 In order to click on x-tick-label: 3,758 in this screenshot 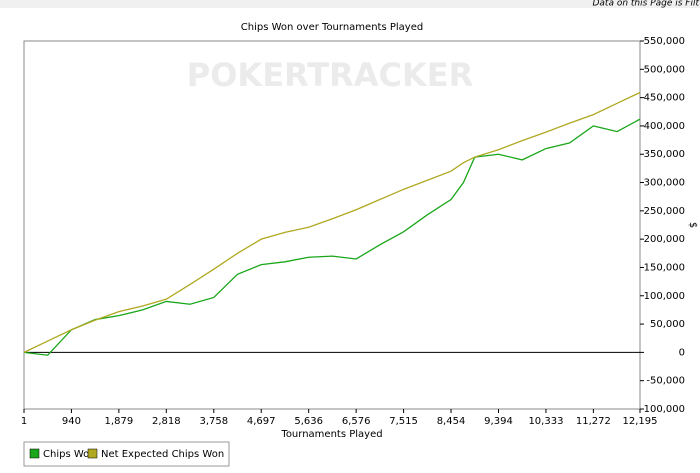, I will do `click(213, 421)`.